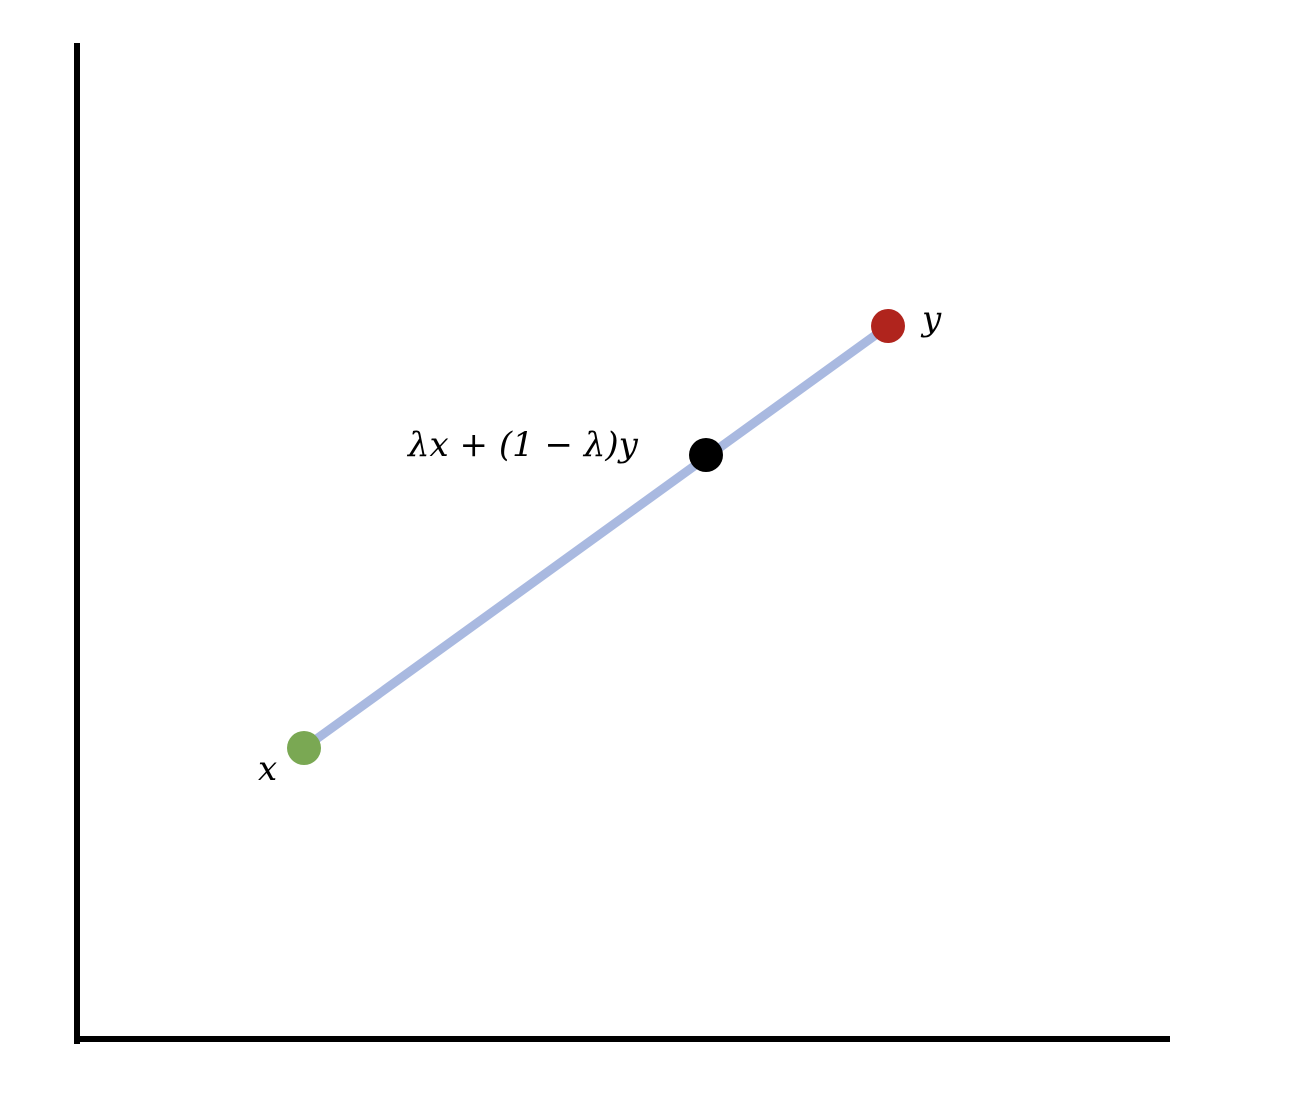 Image resolution: width=1296 pixels, height=1108 pixels. What do you see at coordinates (304, 748) in the screenshot?
I see `point-x` at bounding box center [304, 748].